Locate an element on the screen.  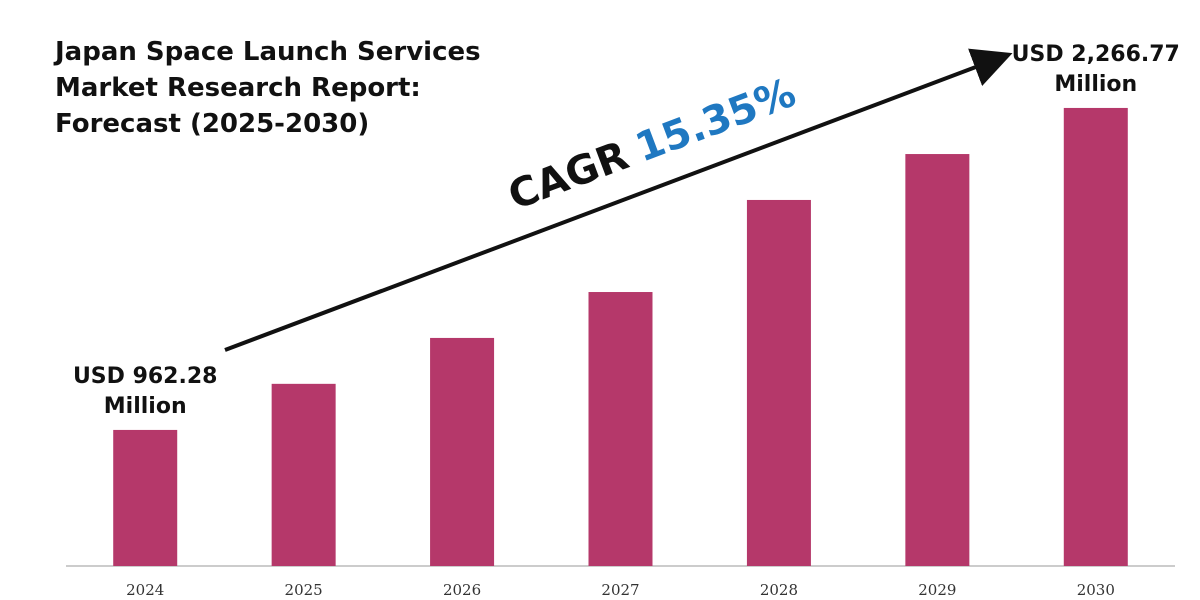
cagr-value: 15.35% is located at coordinates (716, 121).